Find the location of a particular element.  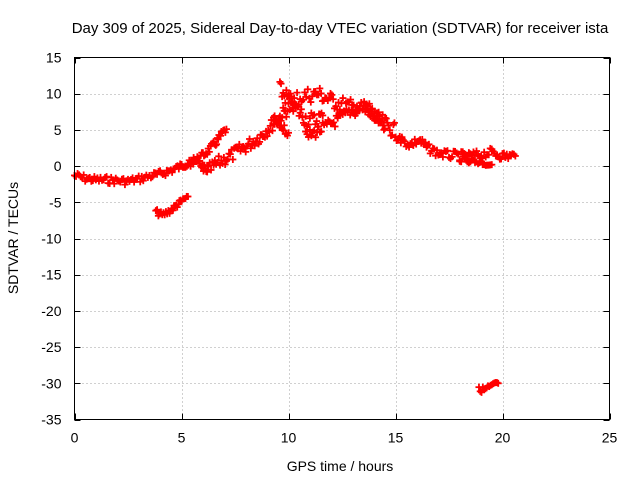

y-tick-label: 0 is located at coordinates (58, 166).